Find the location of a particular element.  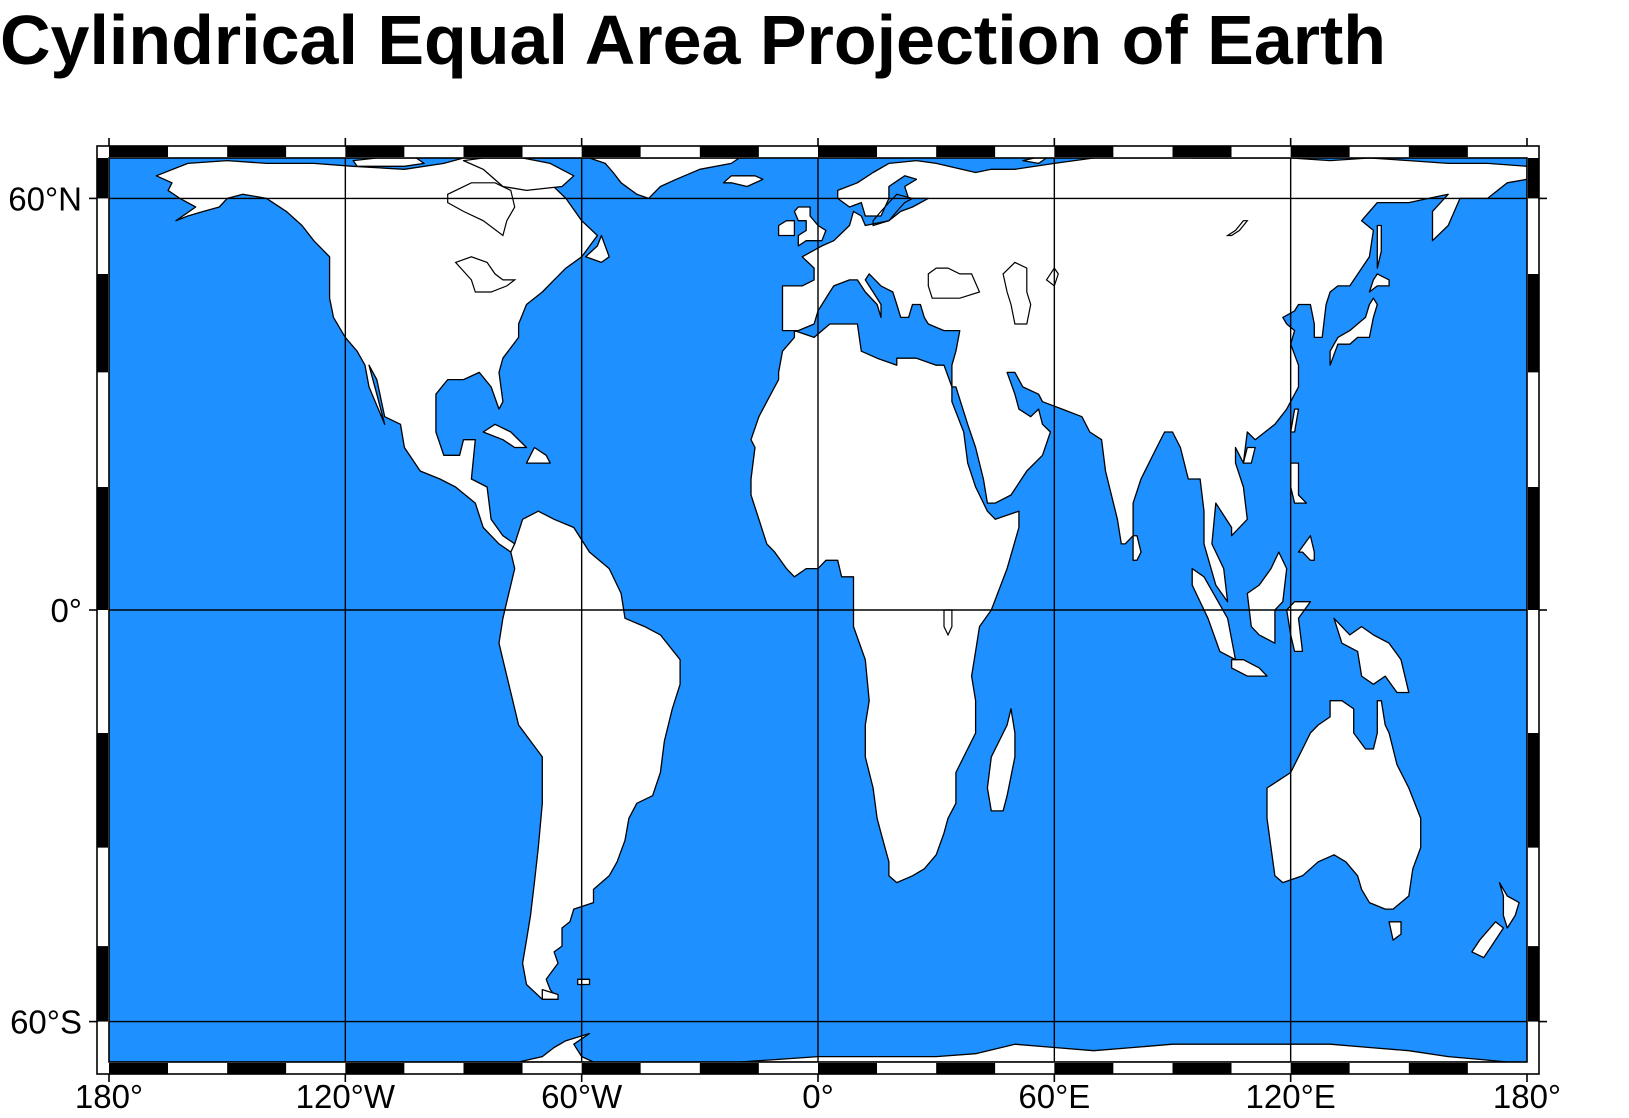

landmass-iceland is located at coordinates (743, 181).